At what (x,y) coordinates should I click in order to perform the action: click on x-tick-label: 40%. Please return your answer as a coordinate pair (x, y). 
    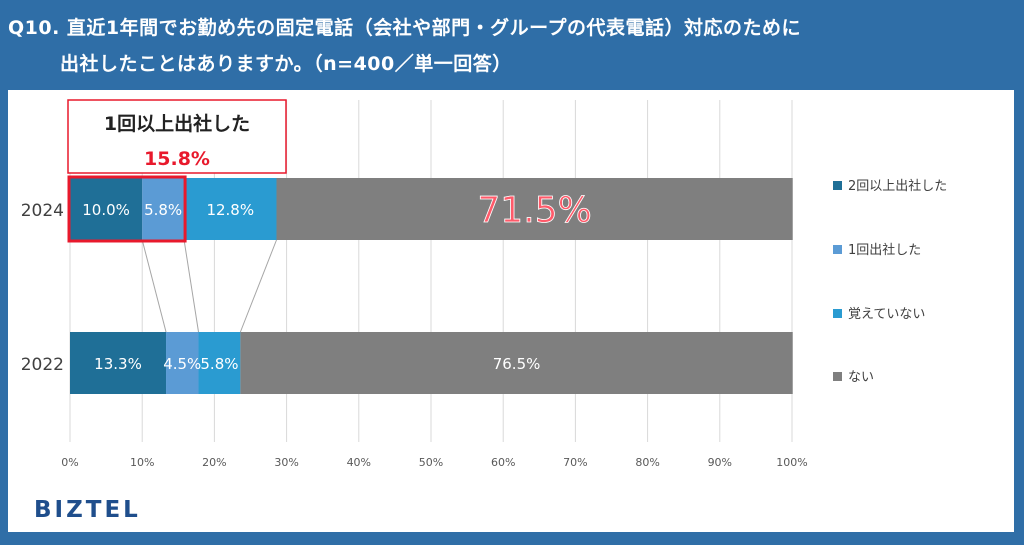
    Looking at the image, I should click on (359, 462).